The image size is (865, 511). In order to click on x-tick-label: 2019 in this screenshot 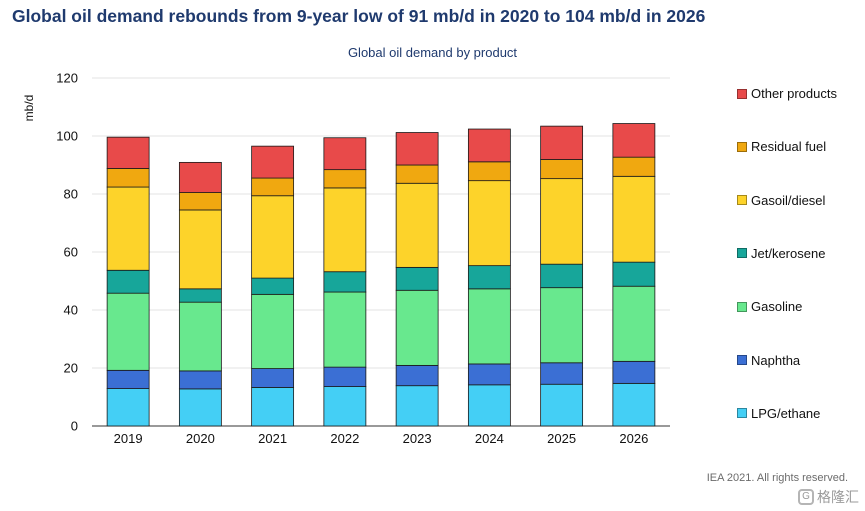, I will do `click(128, 438)`.